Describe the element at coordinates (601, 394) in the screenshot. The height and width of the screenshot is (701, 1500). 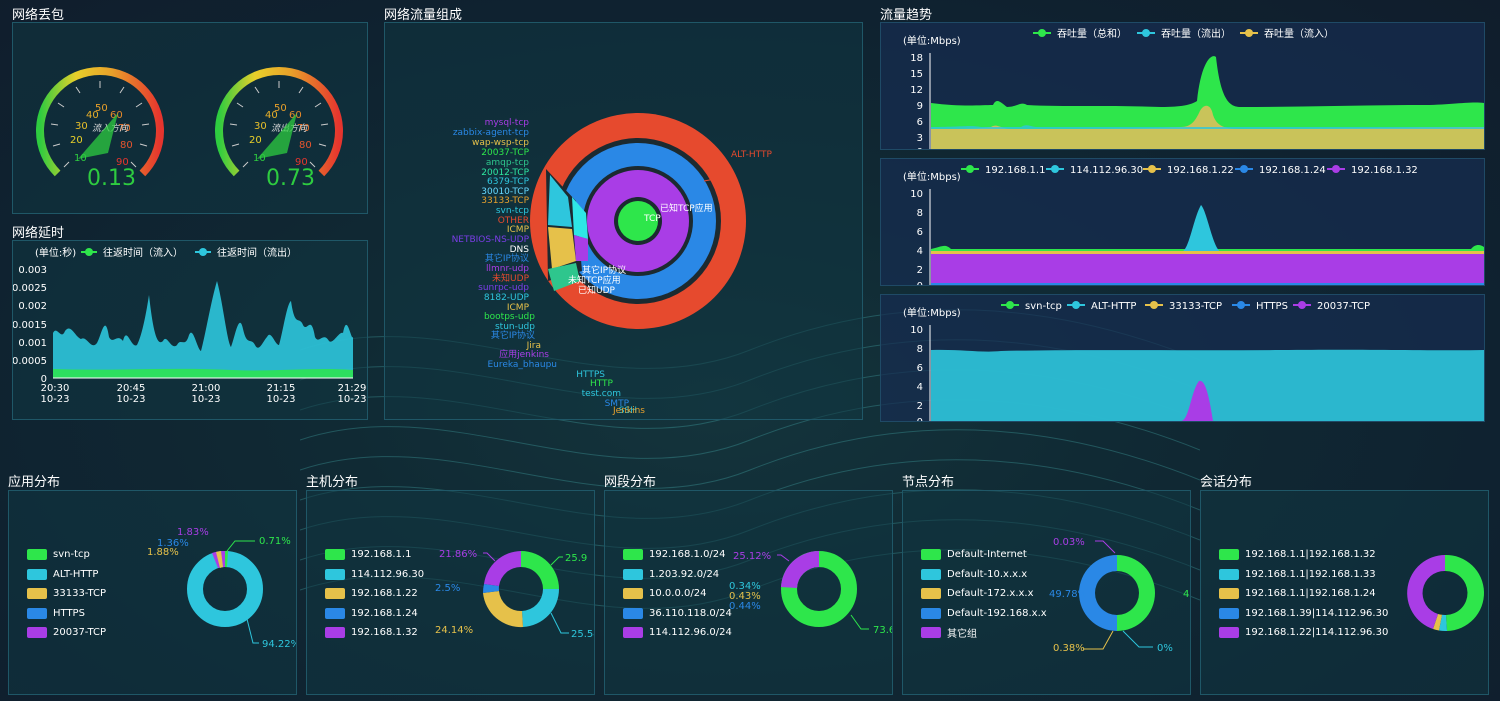
I see `sunburst-leaf-label: test.com` at that location.